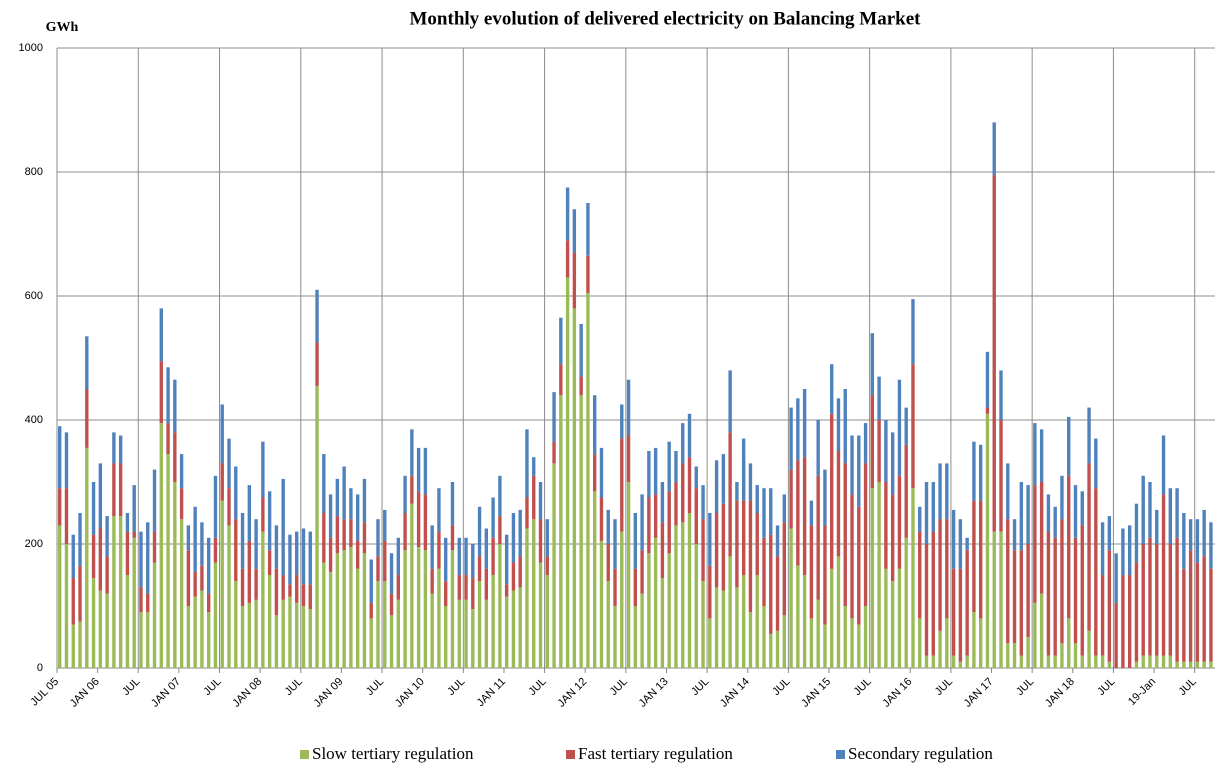  What do you see at coordinates (329, 693) in the screenshot?
I see `x-tick-label: JAN 09` at bounding box center [329, 693].